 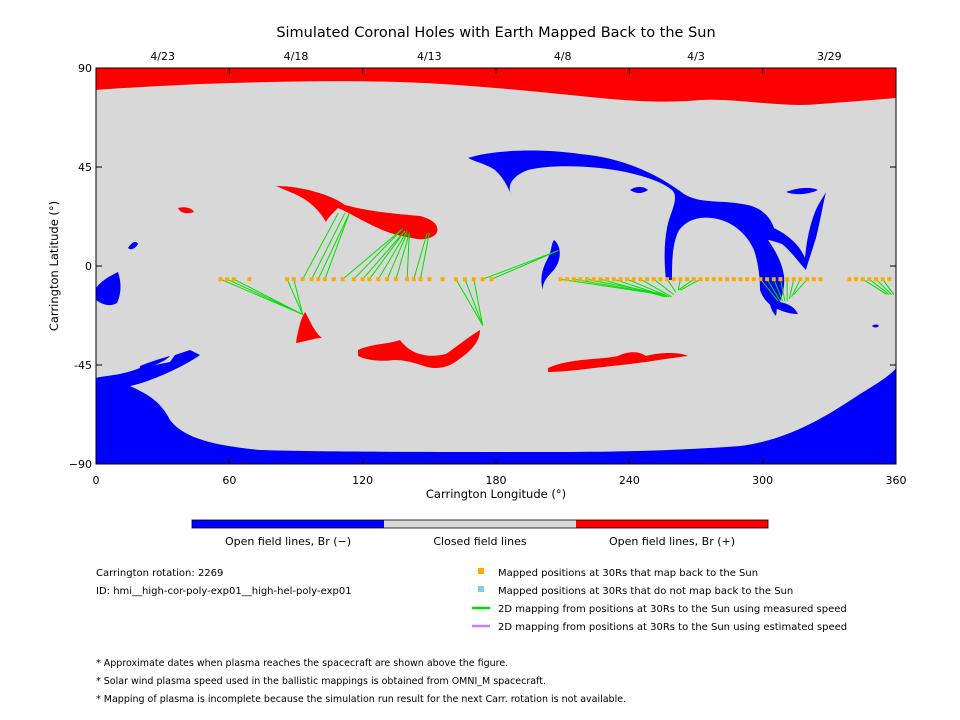 What do you see at coordinates (647, 232) in the screenshot?
I see `northern-arc` at bounding box center [647, 232].